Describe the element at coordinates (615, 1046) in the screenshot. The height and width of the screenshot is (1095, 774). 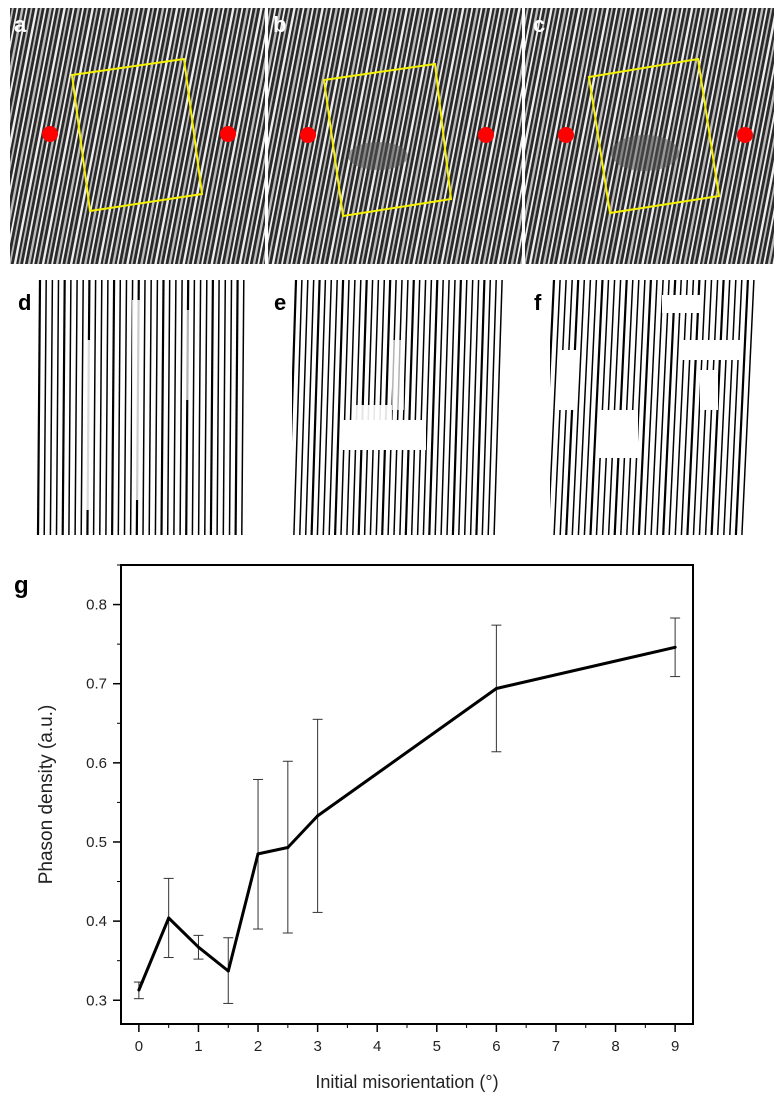
I see `x-tick-label: 8` at that location.